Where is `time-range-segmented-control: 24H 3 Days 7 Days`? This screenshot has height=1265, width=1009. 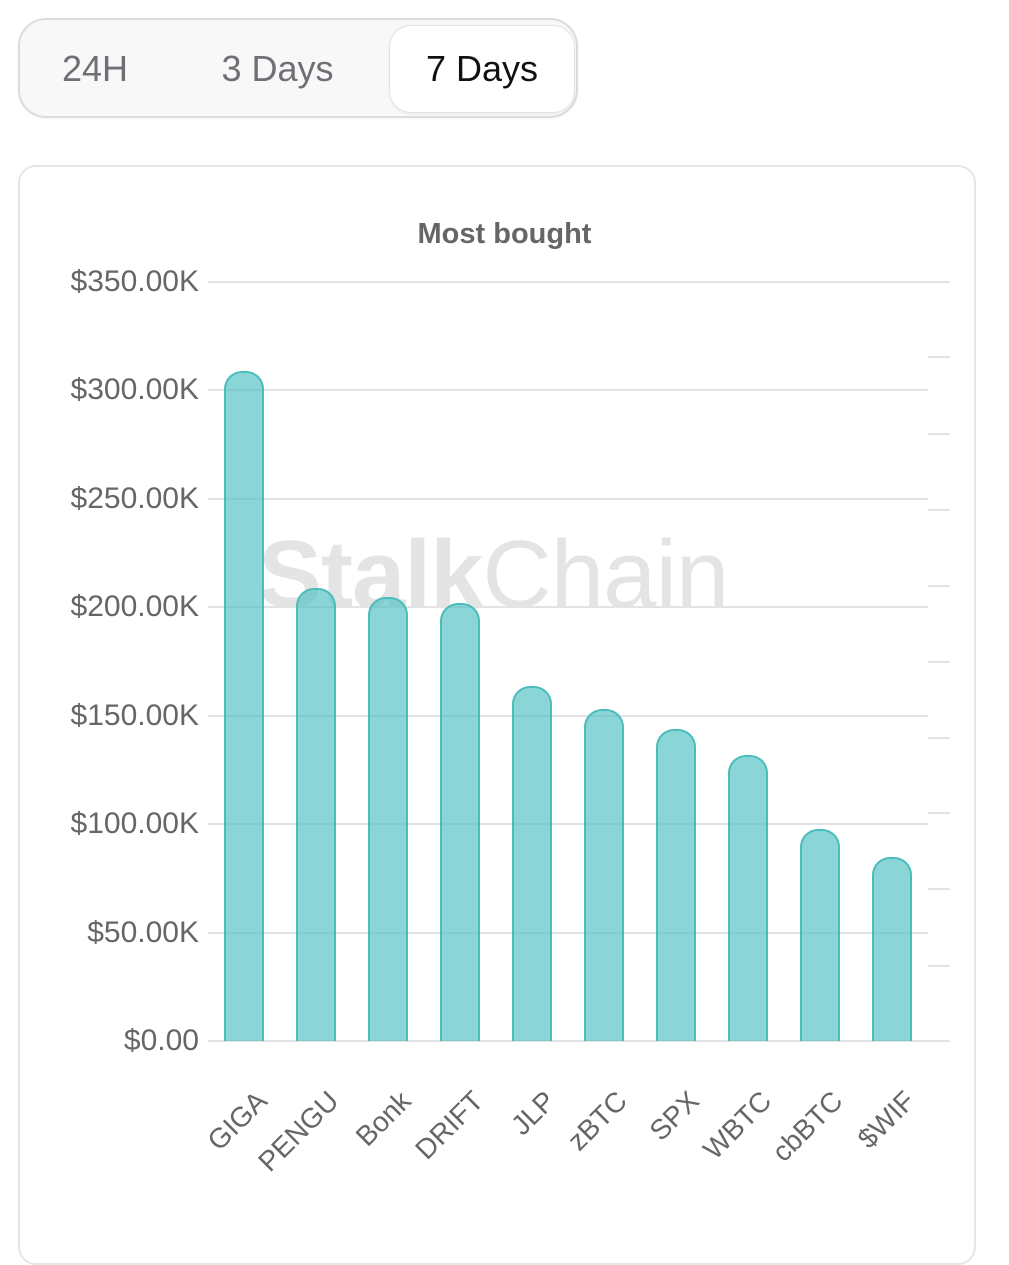 time-range-segmented-control: 24H 3 Days 7 Days is located at coordinates (298, 68).